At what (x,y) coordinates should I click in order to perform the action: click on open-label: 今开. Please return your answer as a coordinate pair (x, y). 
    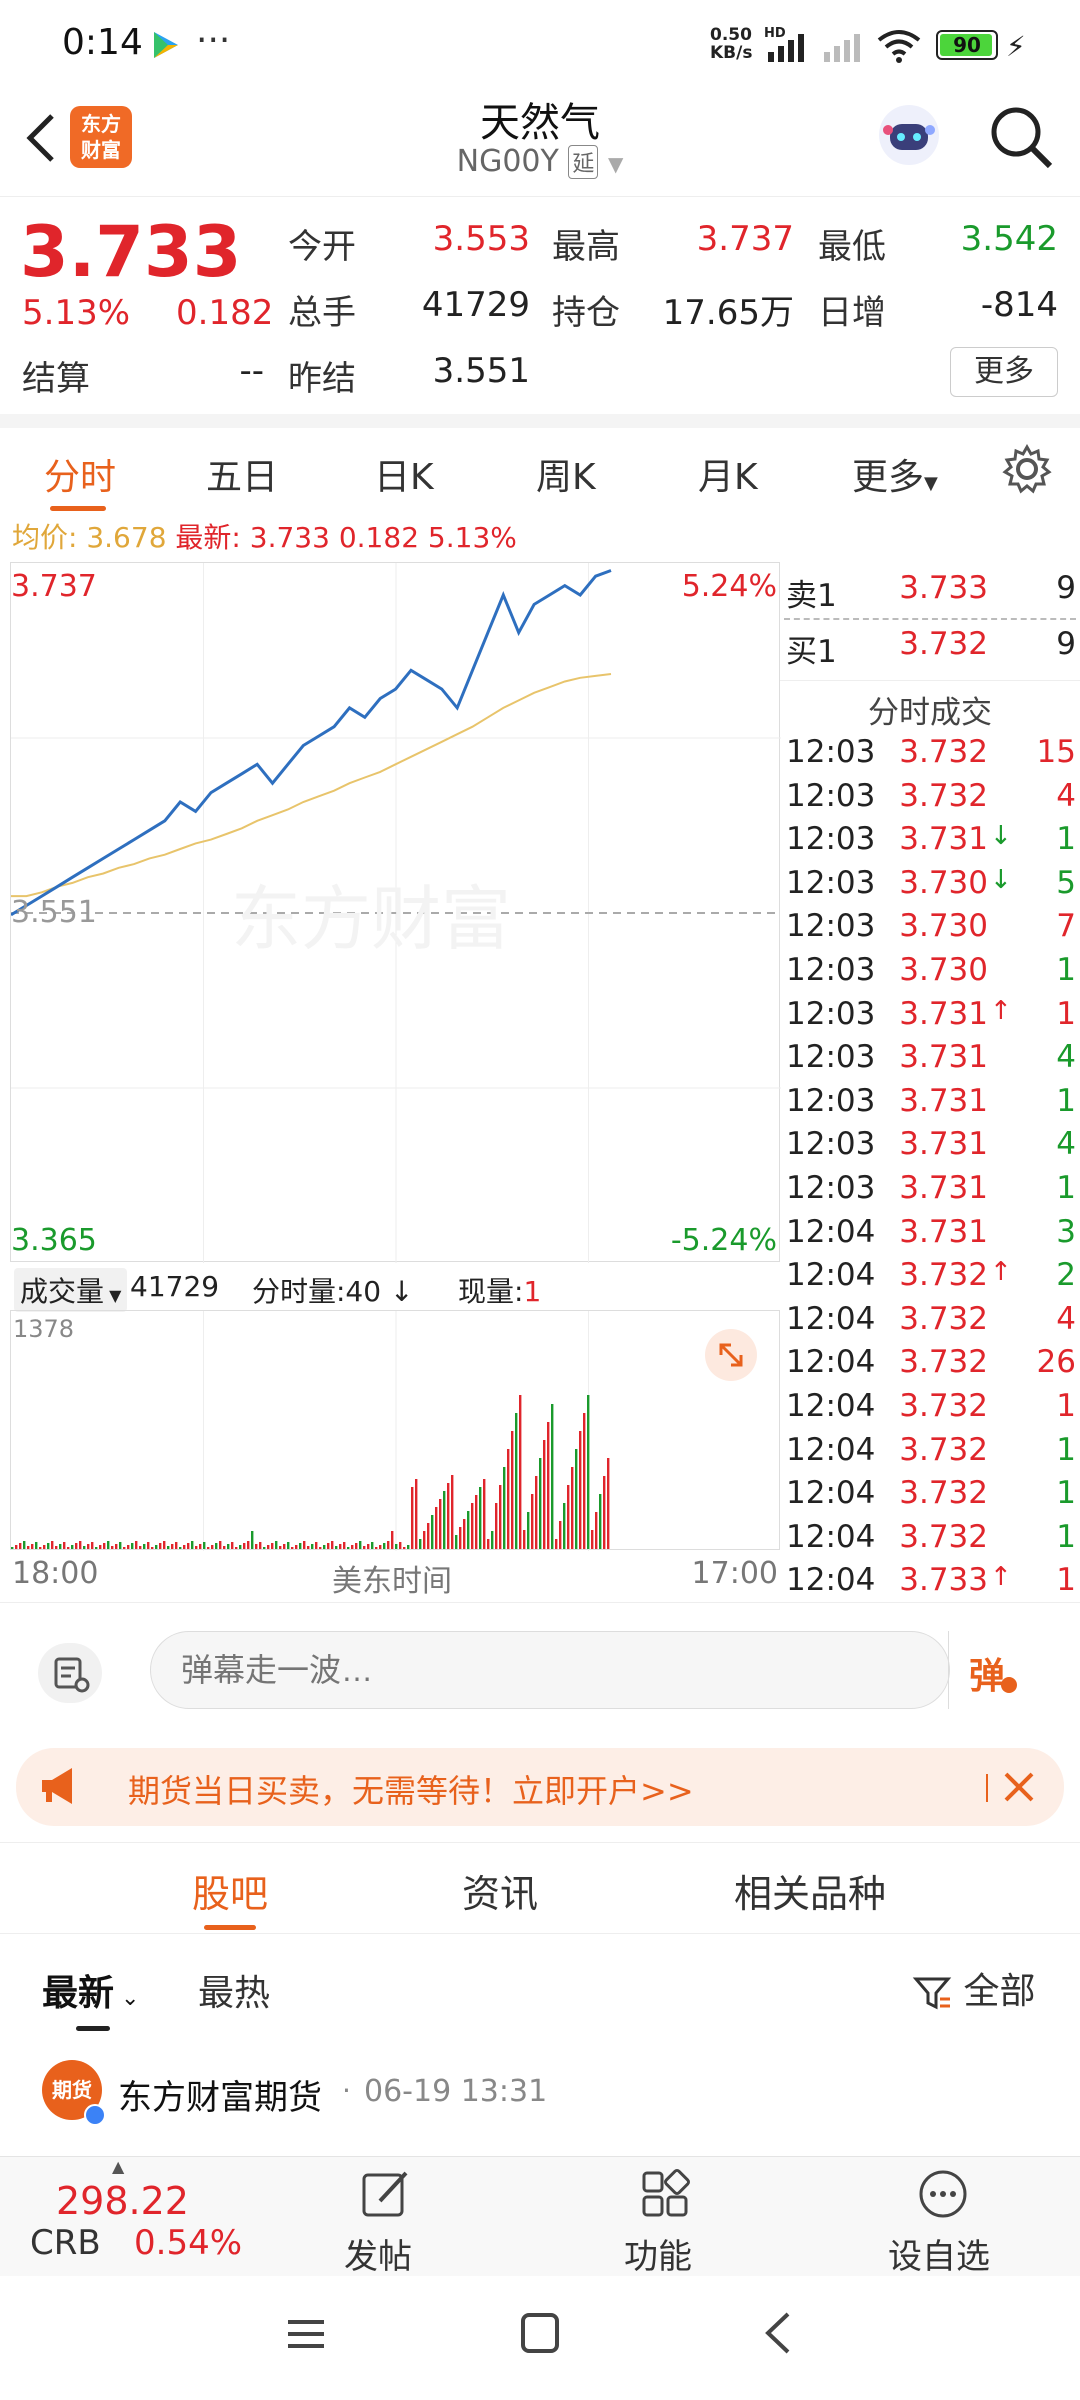
    Looking at the image, I should click on (322, 247).